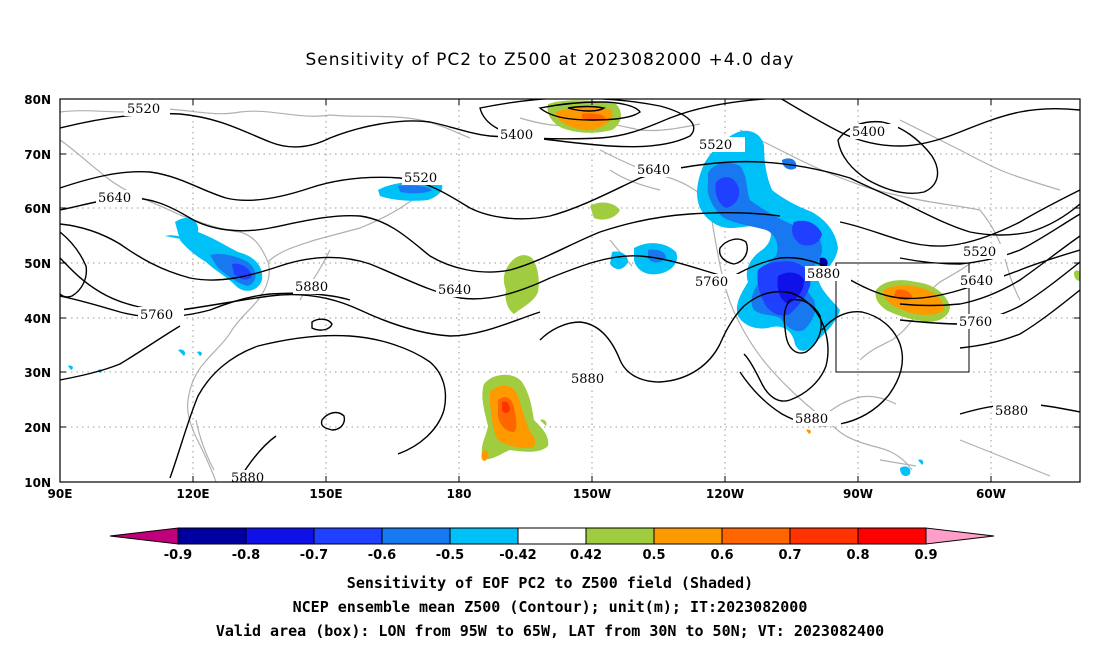 The height and width of the screenshot is (650, 1100). What do you see at coordinates (991, 494) in the screenshot?
I see `lon-label-60w: 60W` at bounding box center [991, 494].